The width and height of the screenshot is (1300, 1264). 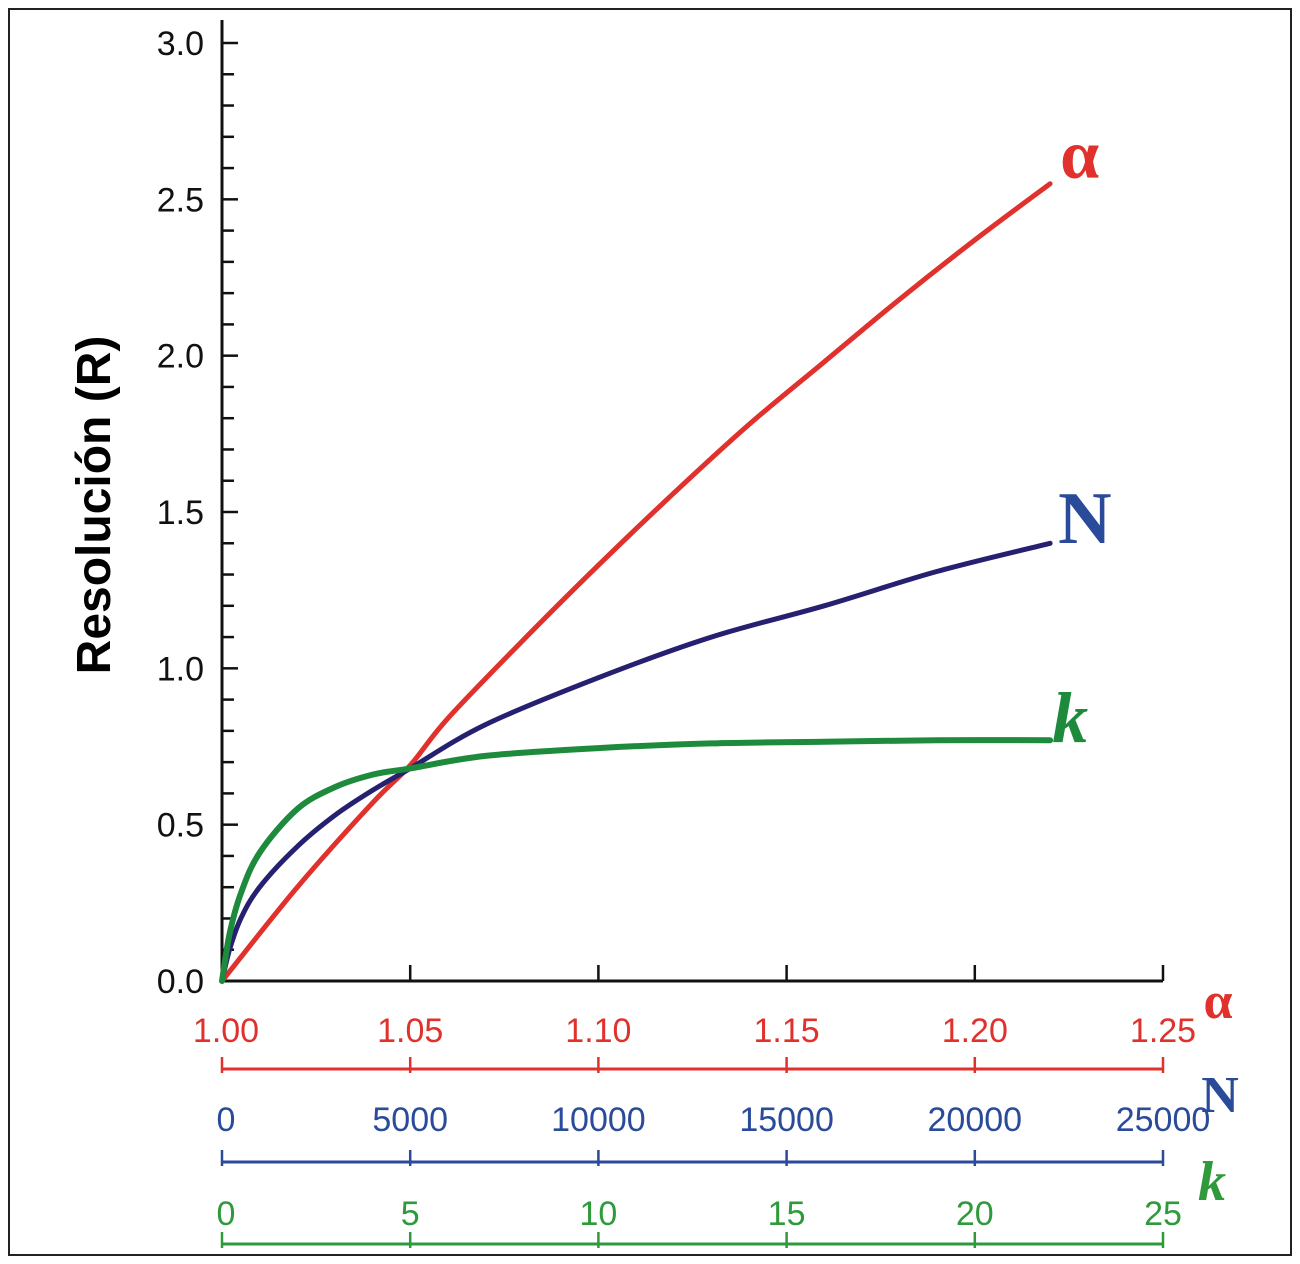 I want to click on x-axis-alpha-tick-label: 1.05, so click(x=410, y=1031).